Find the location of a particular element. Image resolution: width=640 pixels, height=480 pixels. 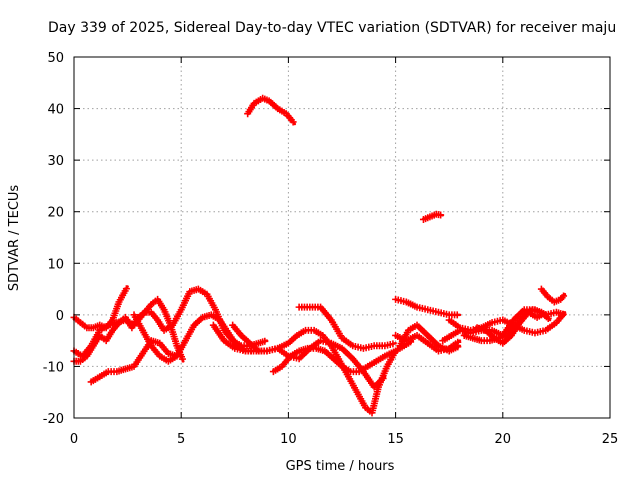

y-tick-label: 40 is located at coordinates (55, 110).